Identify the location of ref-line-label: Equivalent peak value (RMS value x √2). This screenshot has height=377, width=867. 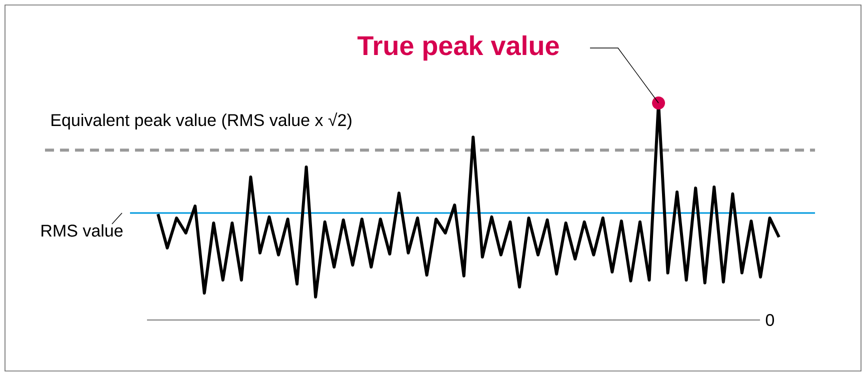
(202, 121).